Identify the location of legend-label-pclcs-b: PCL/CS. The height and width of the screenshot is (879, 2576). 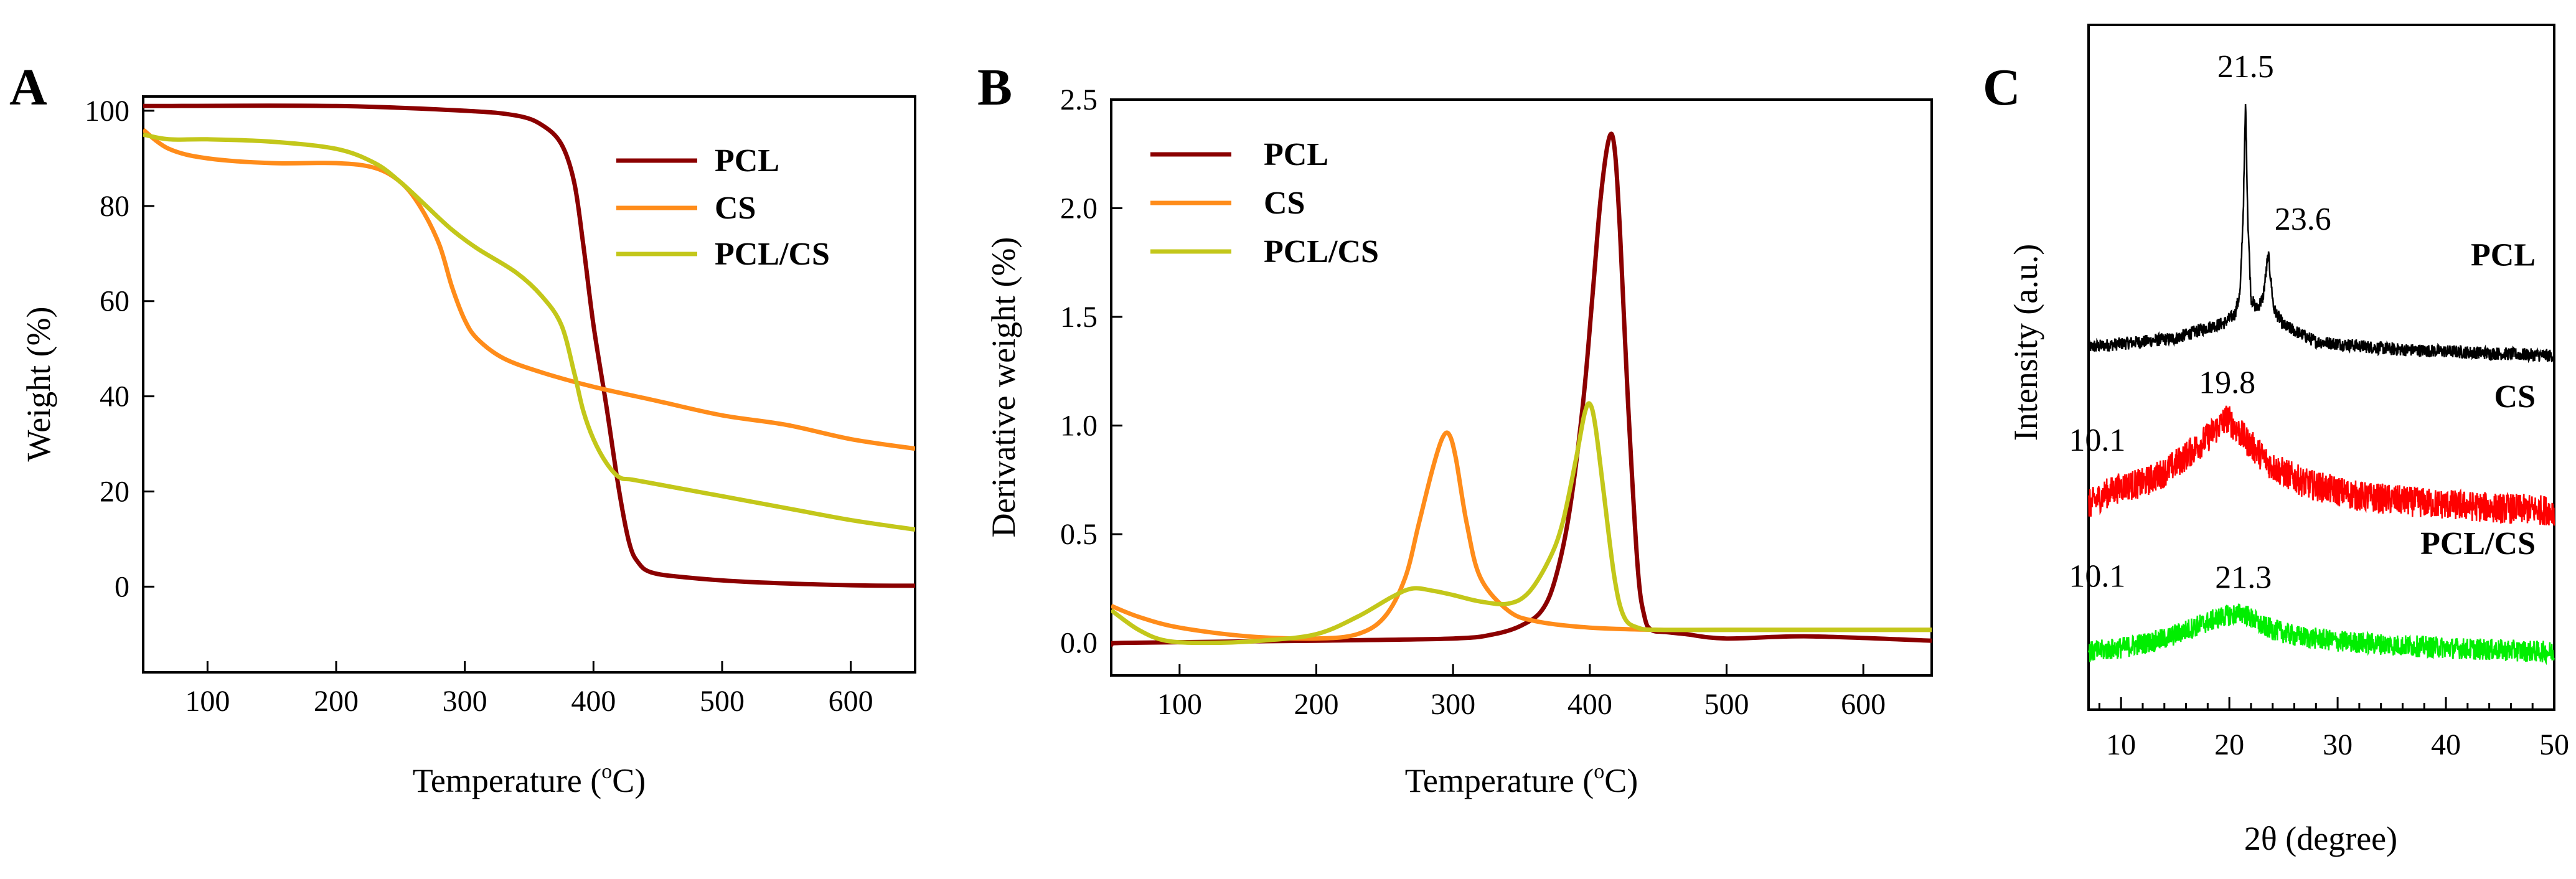
(1321, 252).